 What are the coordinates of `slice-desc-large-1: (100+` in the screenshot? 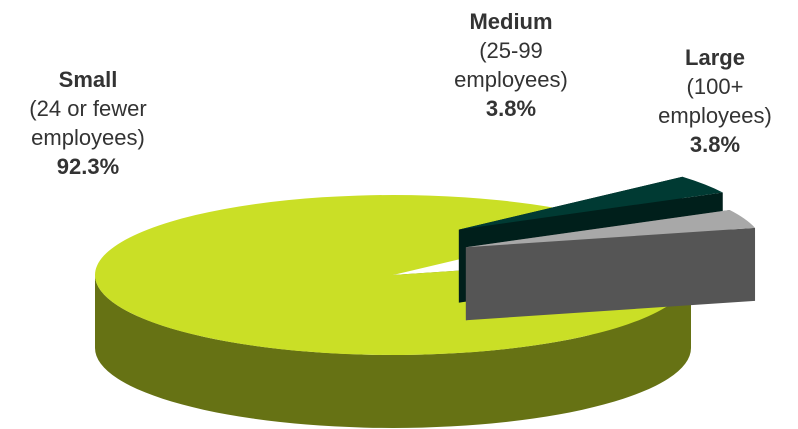 It's located at (715, 86).